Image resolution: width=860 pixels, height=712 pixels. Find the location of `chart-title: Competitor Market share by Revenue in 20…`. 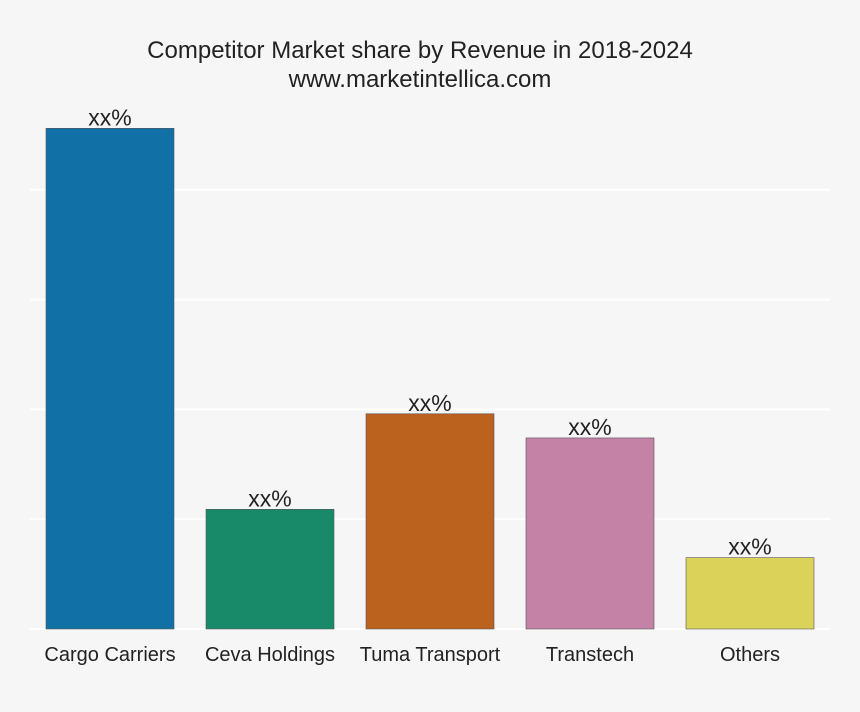

chart-title: Competitor Market share by Revenue in 20… is located at coordinates (420, 50).